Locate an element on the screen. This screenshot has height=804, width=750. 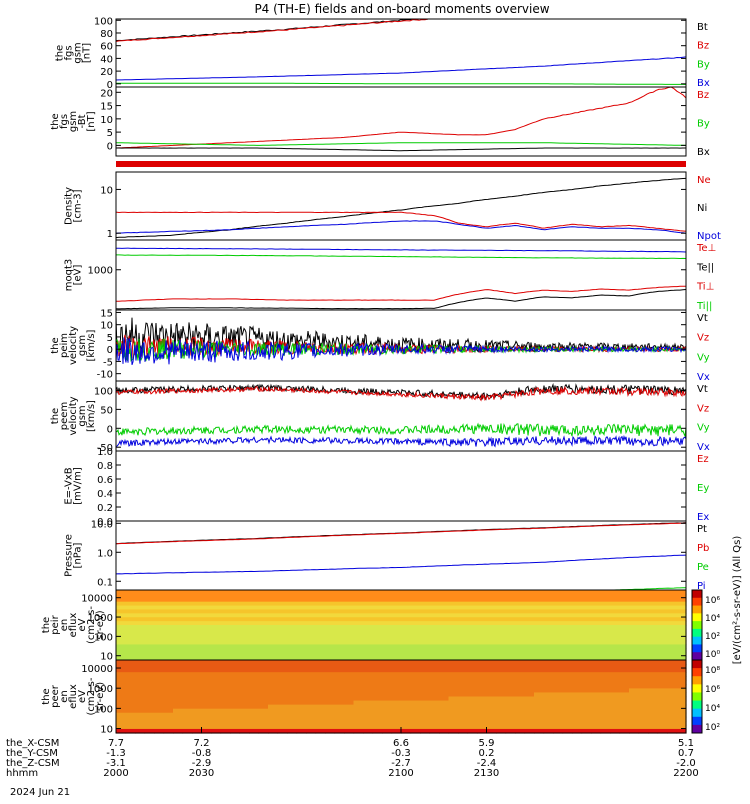
legend-entry: Pb is located at coordinates (703, 548).